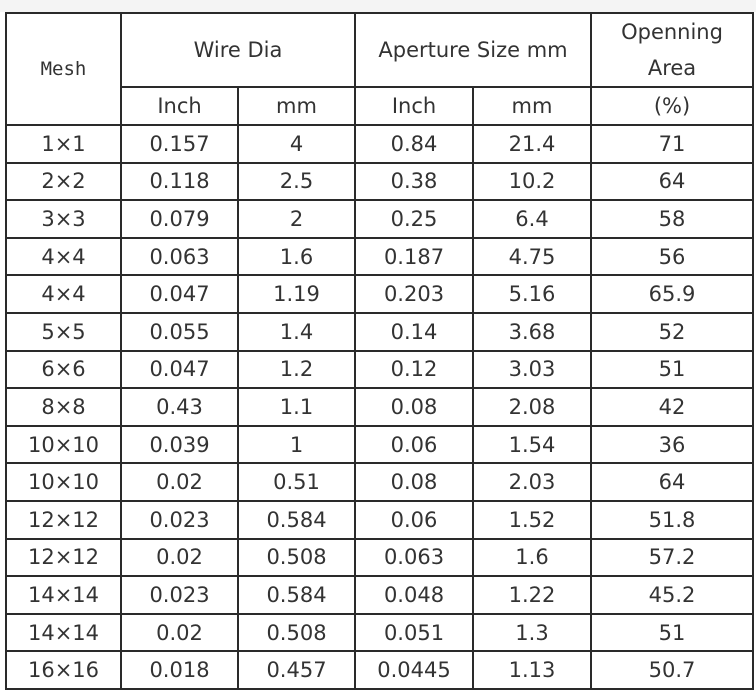  Describe the element at coordinates (532, 106) in the screenshot. I see `subheader-cell: mm` at that location.